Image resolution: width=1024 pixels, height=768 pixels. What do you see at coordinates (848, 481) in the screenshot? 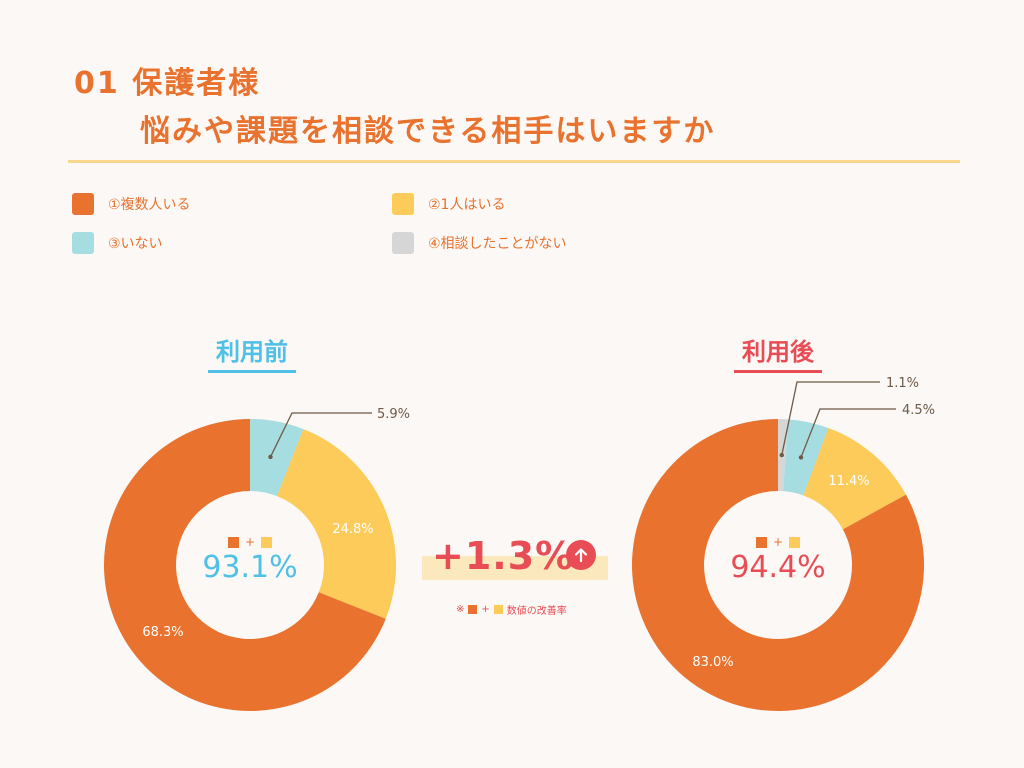
I see `value-label-one: 11.4%` at bounding box center [848, 481].